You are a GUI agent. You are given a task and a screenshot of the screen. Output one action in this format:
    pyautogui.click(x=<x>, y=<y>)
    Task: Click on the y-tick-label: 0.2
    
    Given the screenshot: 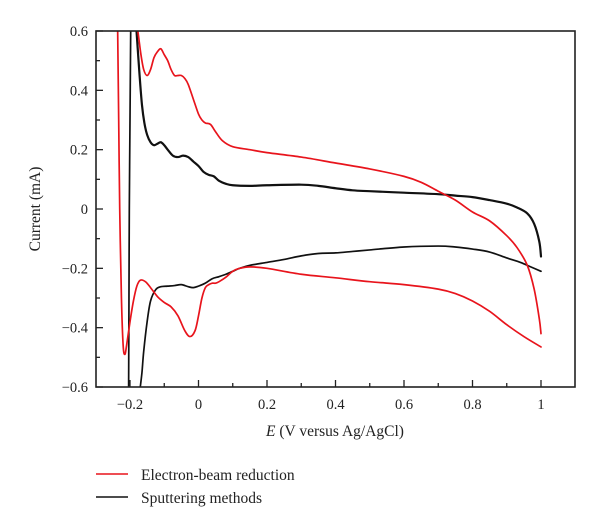 What is the action you would take?
    pyautogui.click(x=79, y=151)
    